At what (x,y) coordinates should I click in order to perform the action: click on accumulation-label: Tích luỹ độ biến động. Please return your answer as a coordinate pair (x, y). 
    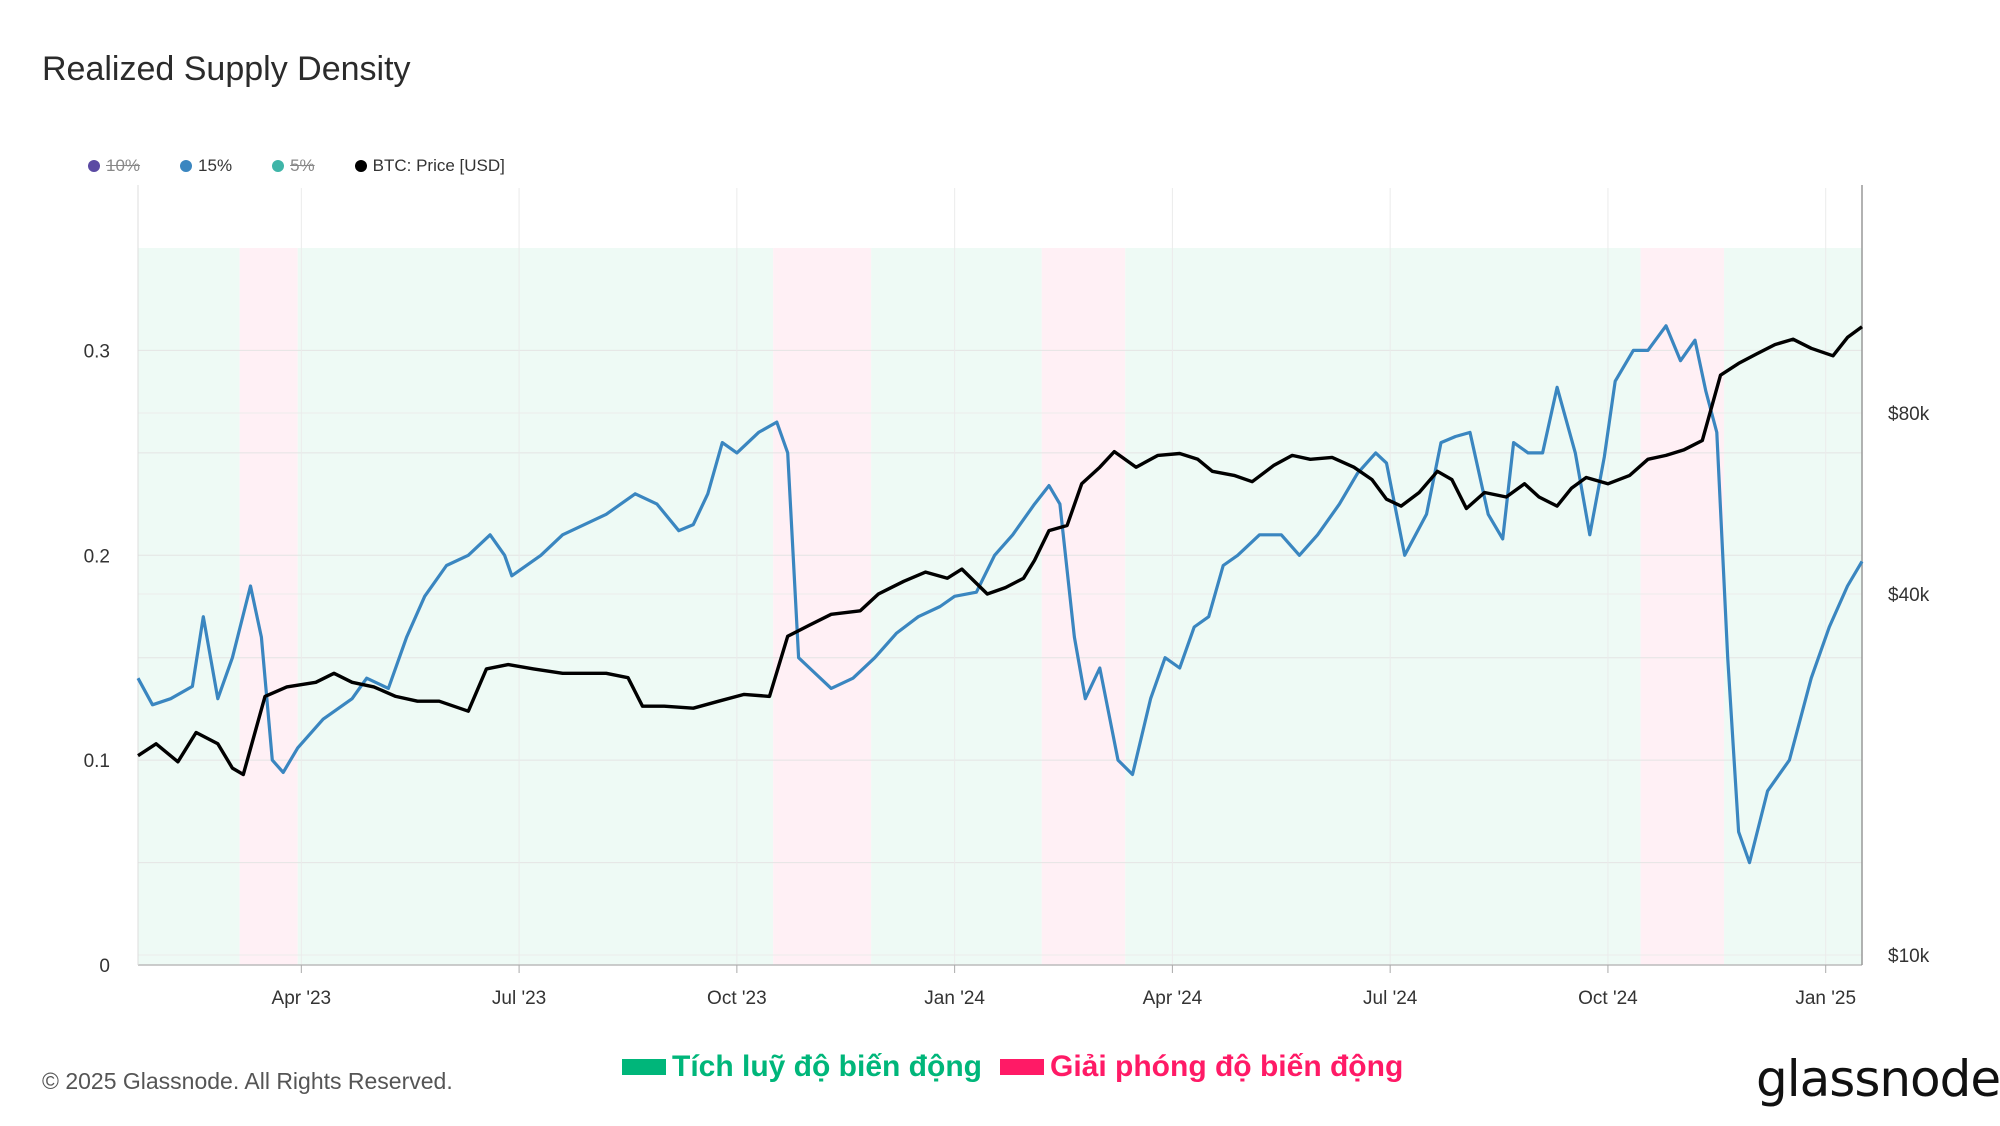
    Looking at the image, I should click on (827, 1066).